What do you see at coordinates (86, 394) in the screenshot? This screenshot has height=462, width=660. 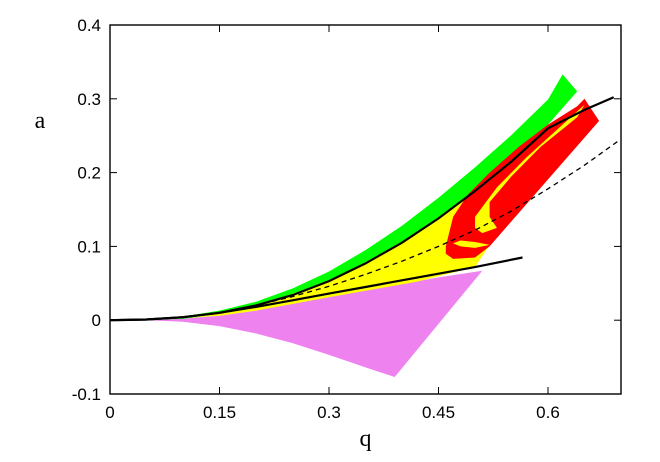 I see `y-tick-label-0: -0.1` at bounding box center [86, 394].